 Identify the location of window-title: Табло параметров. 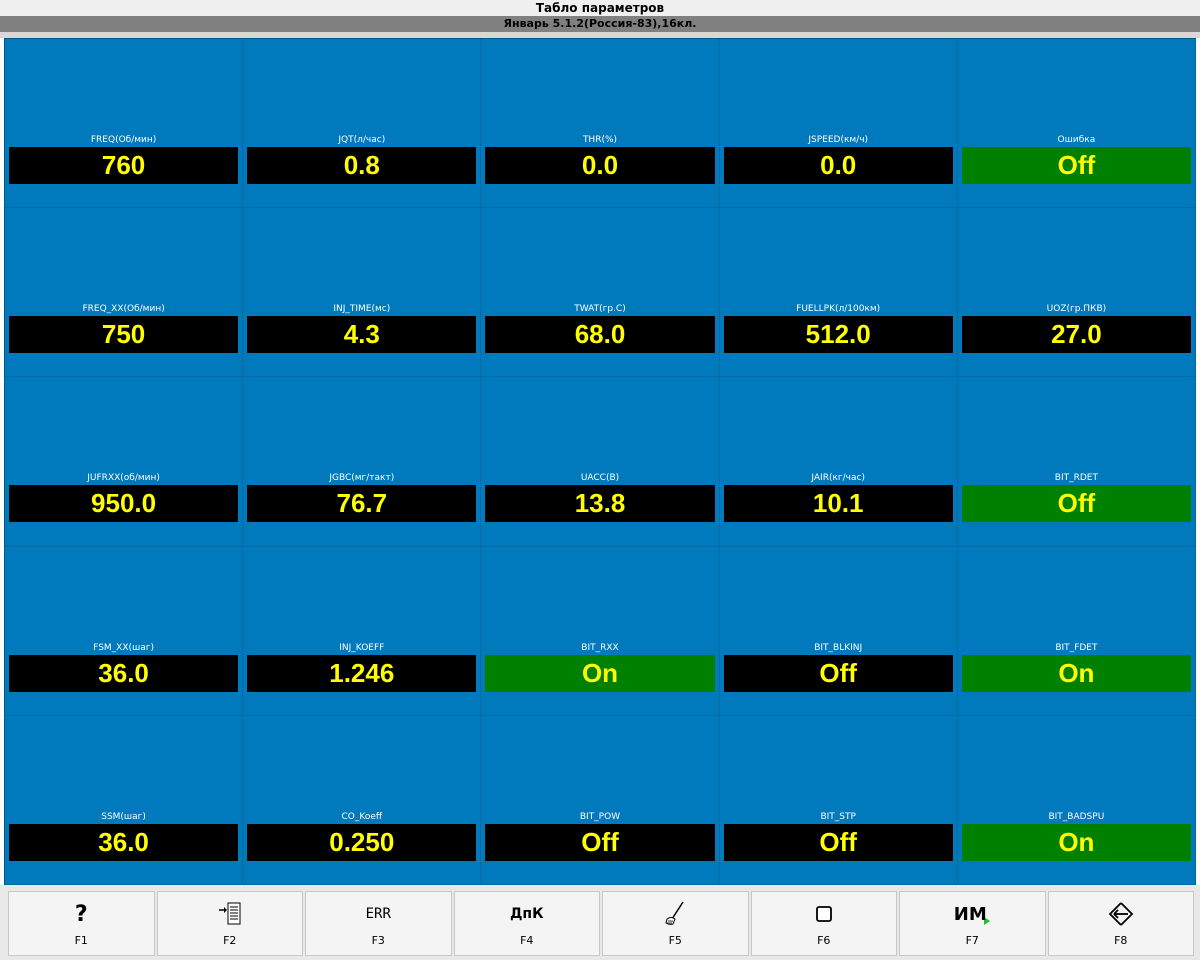
(600, 8).